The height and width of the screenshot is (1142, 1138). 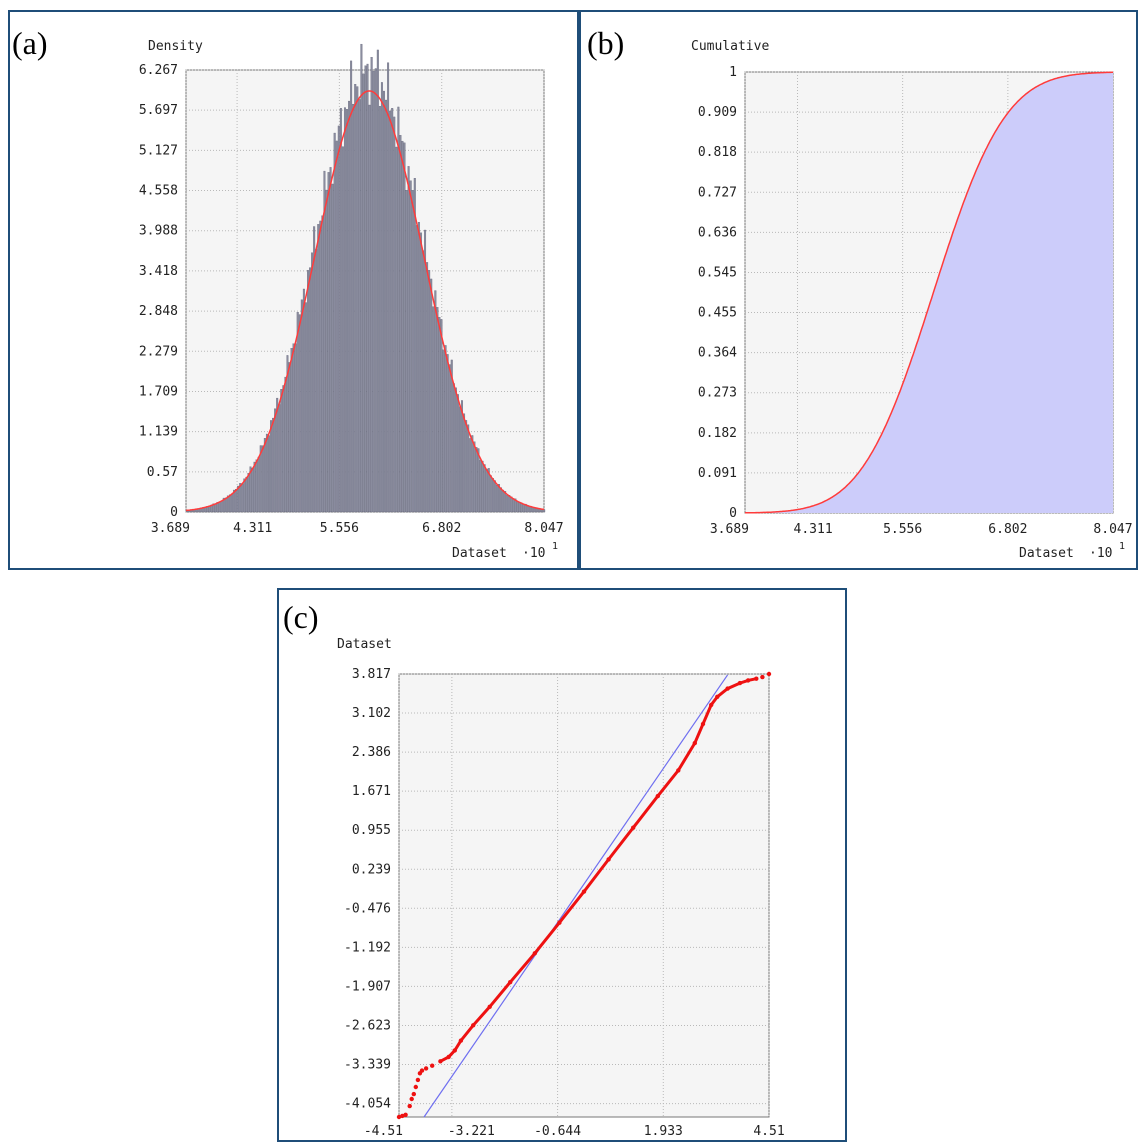 I want to click on y-tick-label-b: 0.091, so click(x=717, y=473).